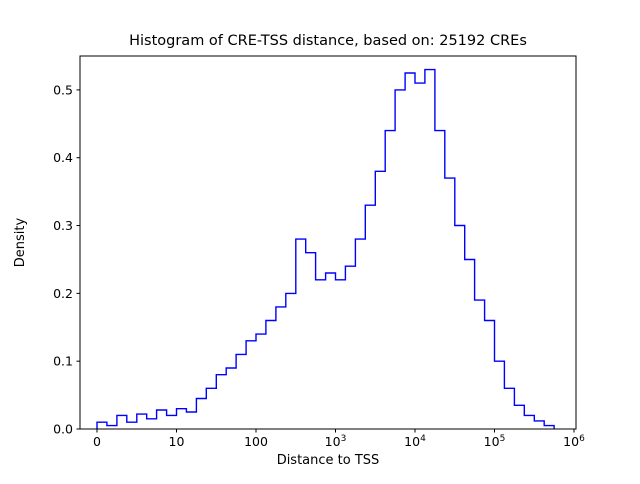 The width and height of the screenshot is (640, 484). Describe the element at coordinates (63, 361) in the screenshot. I see `y-tick-label: 0.1` at that location.